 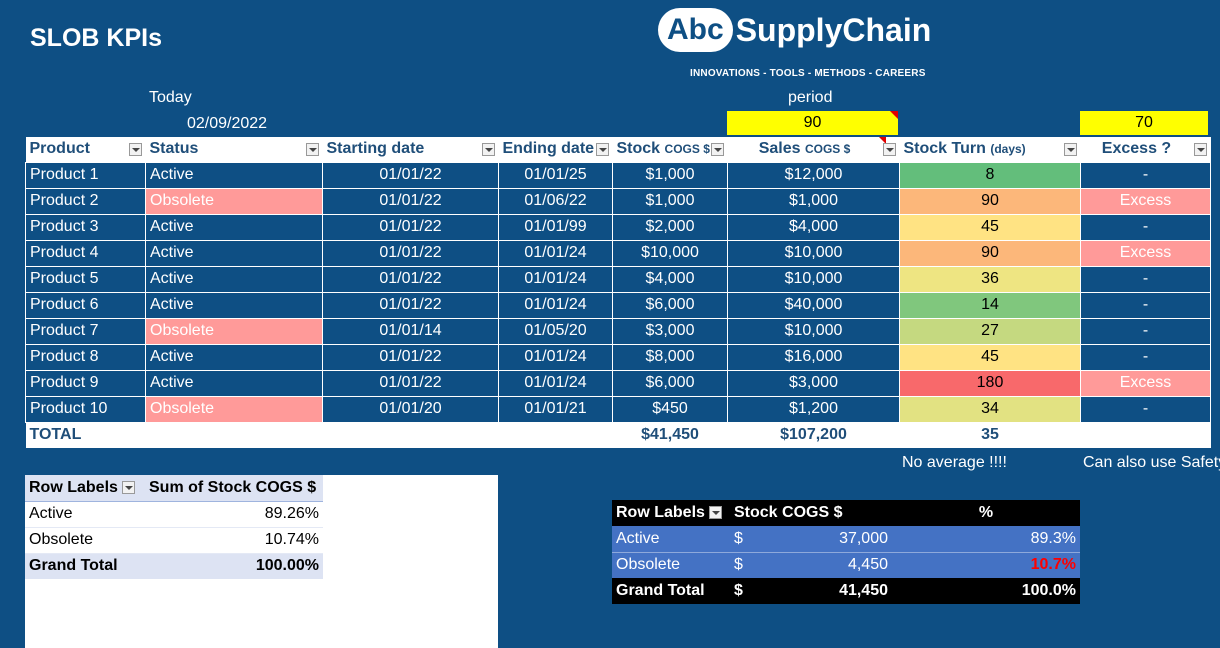 What do you see at coordinates (555, 201) in the screenshot?
I see `ending-date-cell: 01/06/22` at bounding box center [555, 201].